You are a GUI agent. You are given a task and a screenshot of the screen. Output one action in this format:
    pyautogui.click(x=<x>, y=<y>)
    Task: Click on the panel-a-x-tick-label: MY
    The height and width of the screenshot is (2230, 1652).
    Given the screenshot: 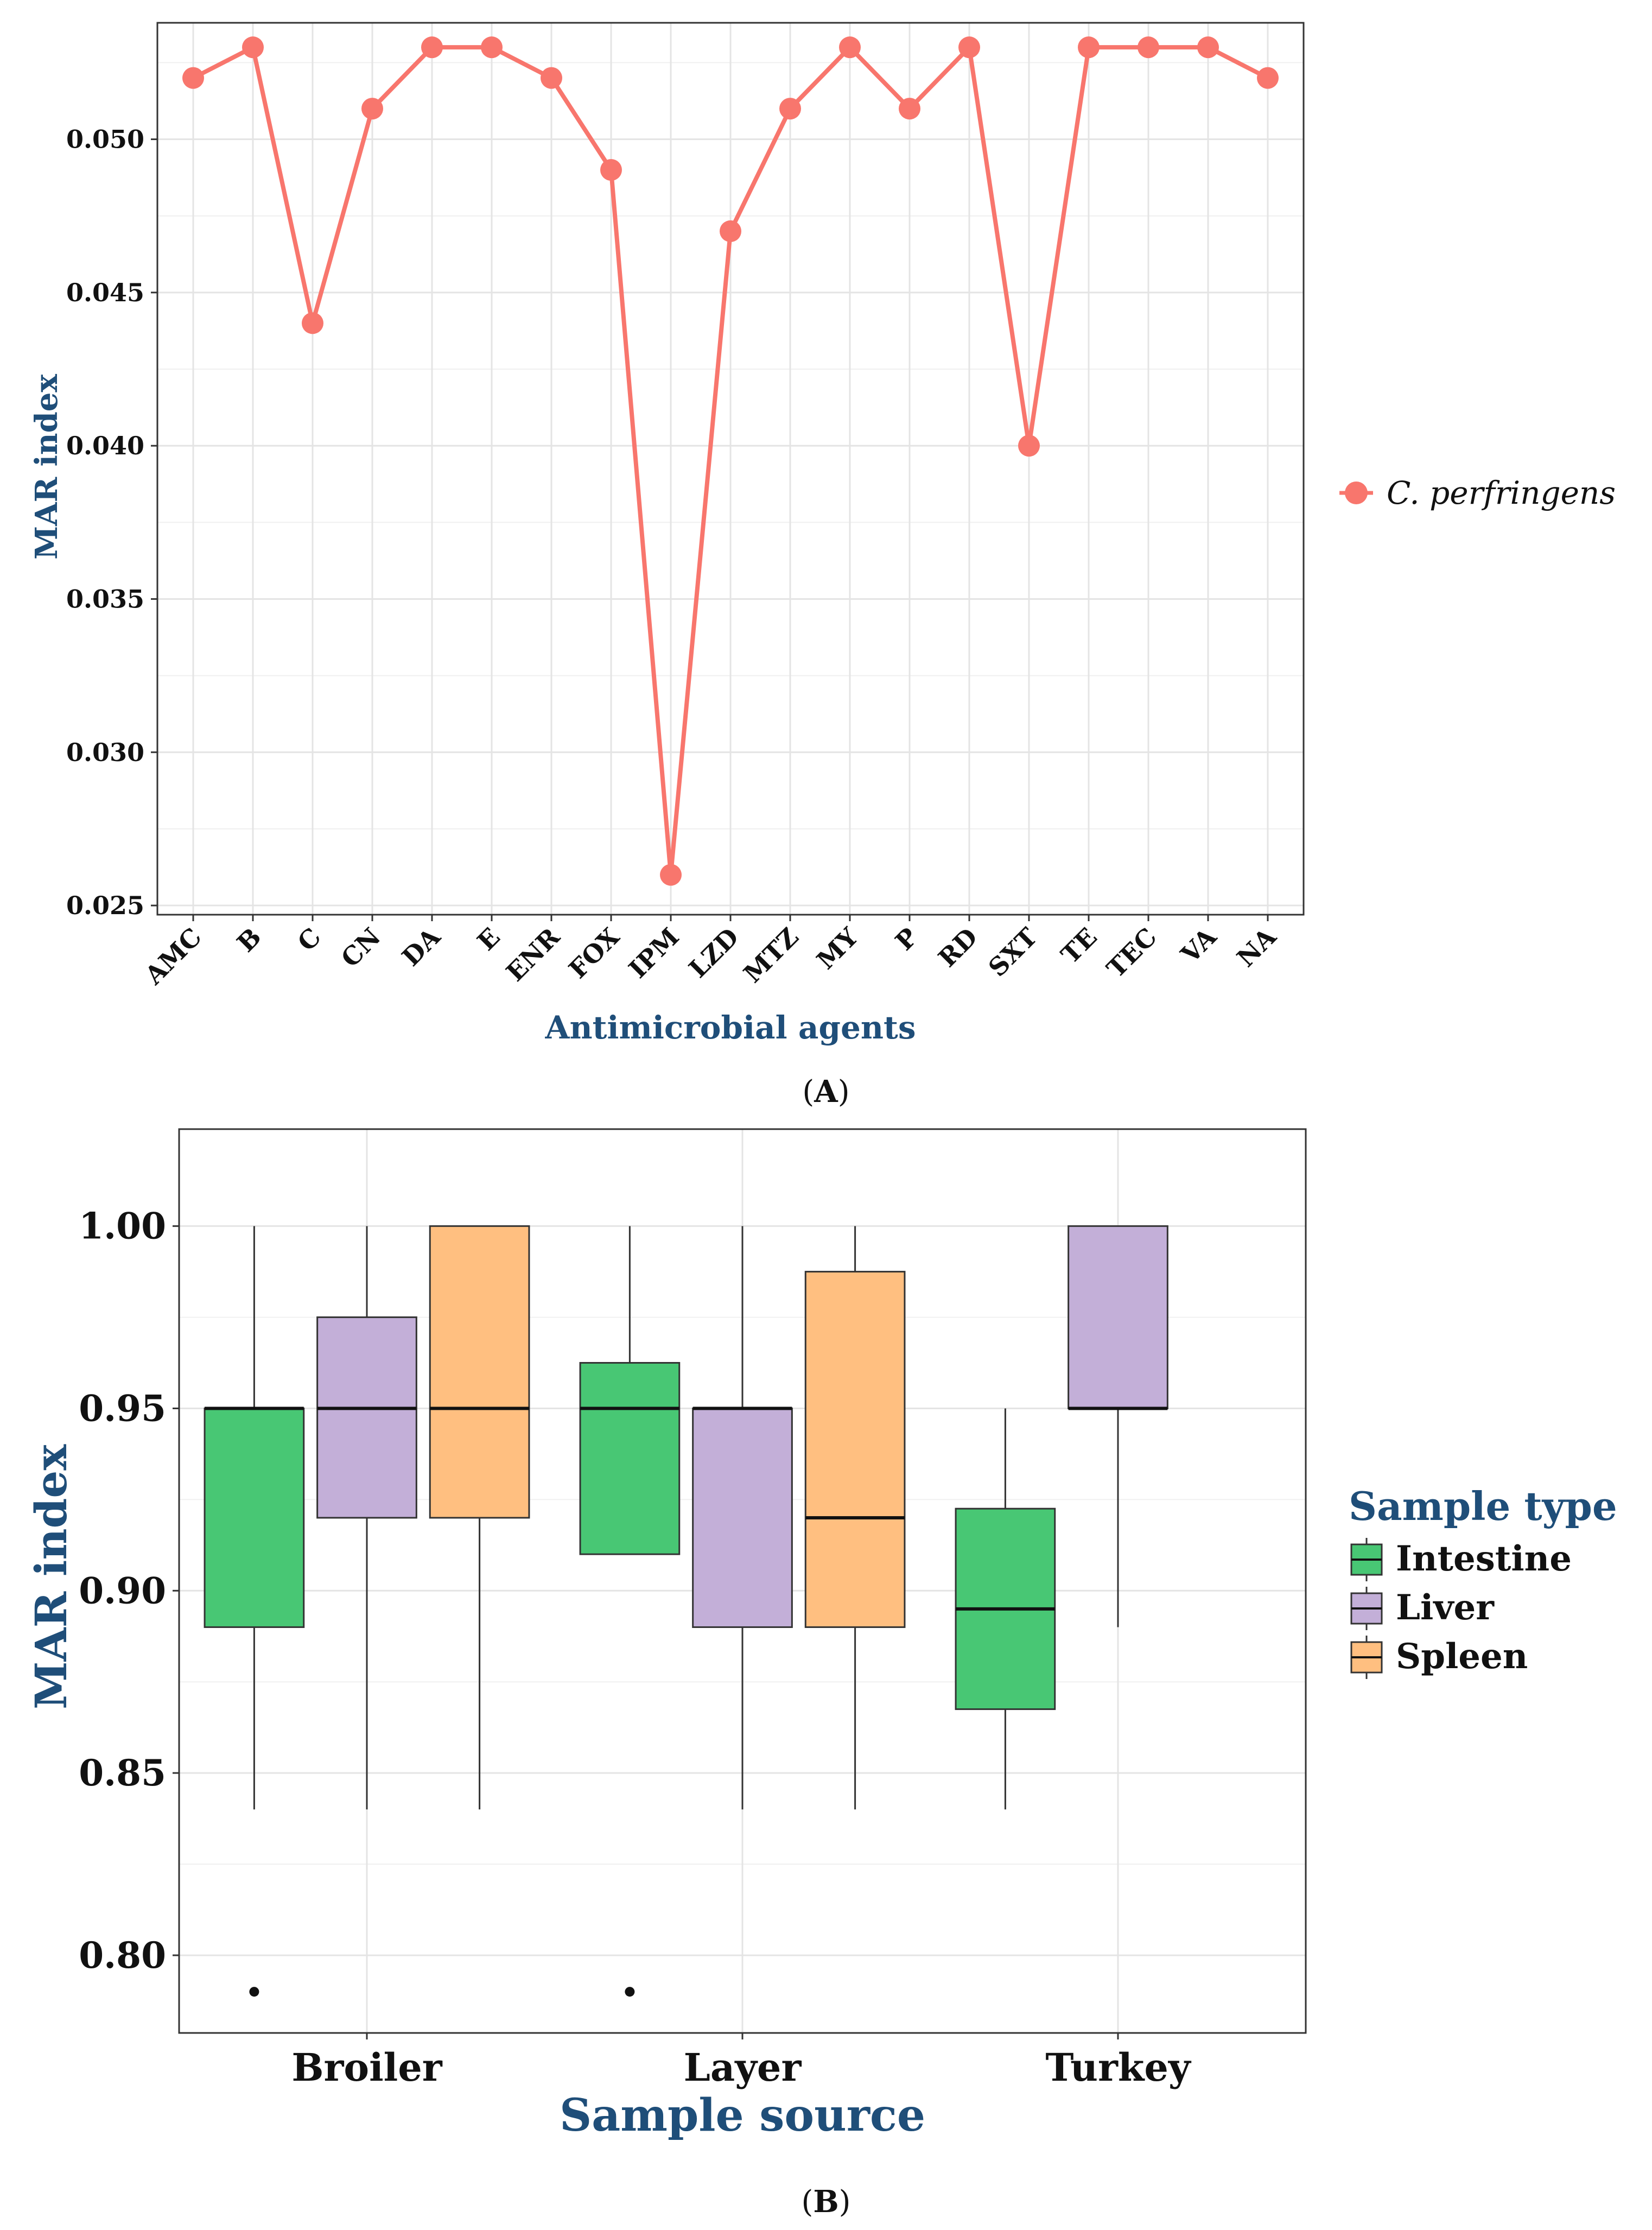 What is the action you would take?
    pyautogui.click(x=837, y=948)
    